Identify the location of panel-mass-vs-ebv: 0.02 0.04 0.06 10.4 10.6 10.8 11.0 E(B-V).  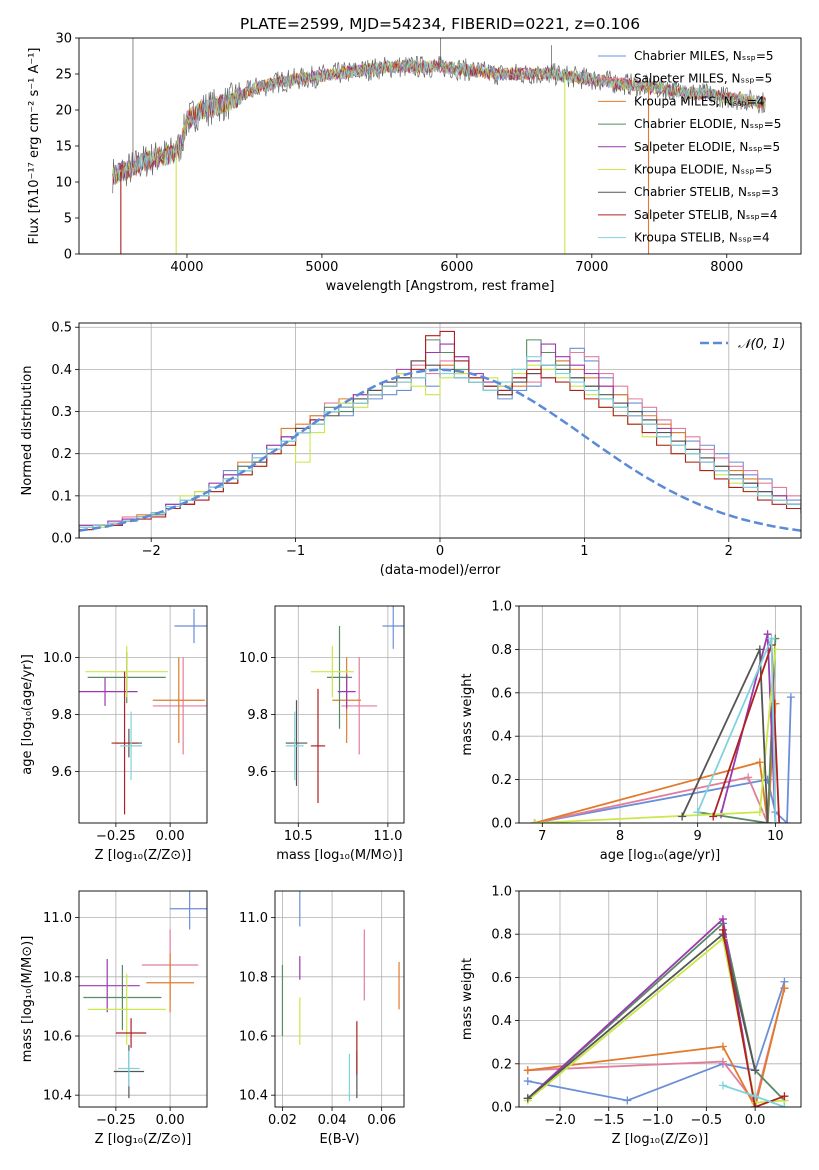
(322, 1018).